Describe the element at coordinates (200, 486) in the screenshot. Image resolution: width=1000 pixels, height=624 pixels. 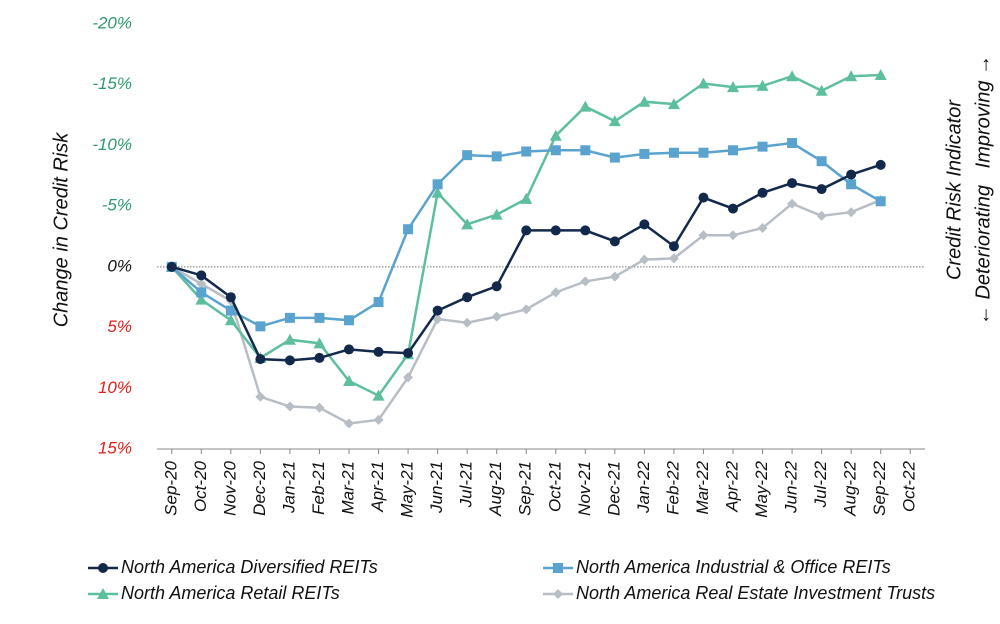
I see `x-tick-label: Oct-20` at that location.